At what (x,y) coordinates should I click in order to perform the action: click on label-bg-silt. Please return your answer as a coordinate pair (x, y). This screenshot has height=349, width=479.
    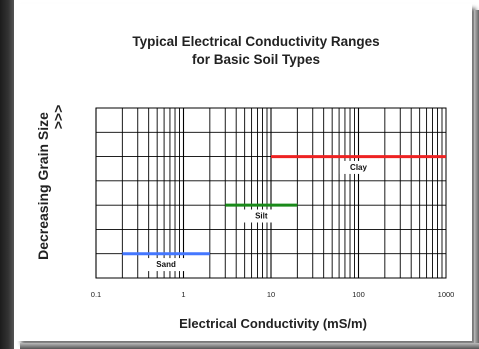
    Looking at the image, I should click on (261, 216).